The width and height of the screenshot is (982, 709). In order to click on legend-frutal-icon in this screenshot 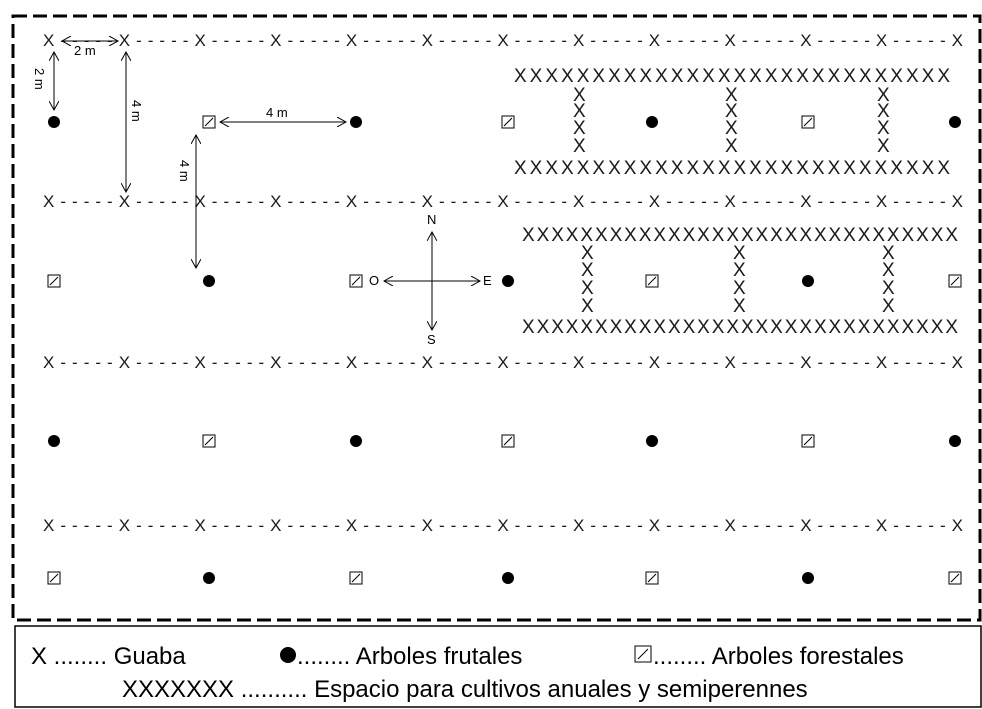, I will do `click(288, 655)`.